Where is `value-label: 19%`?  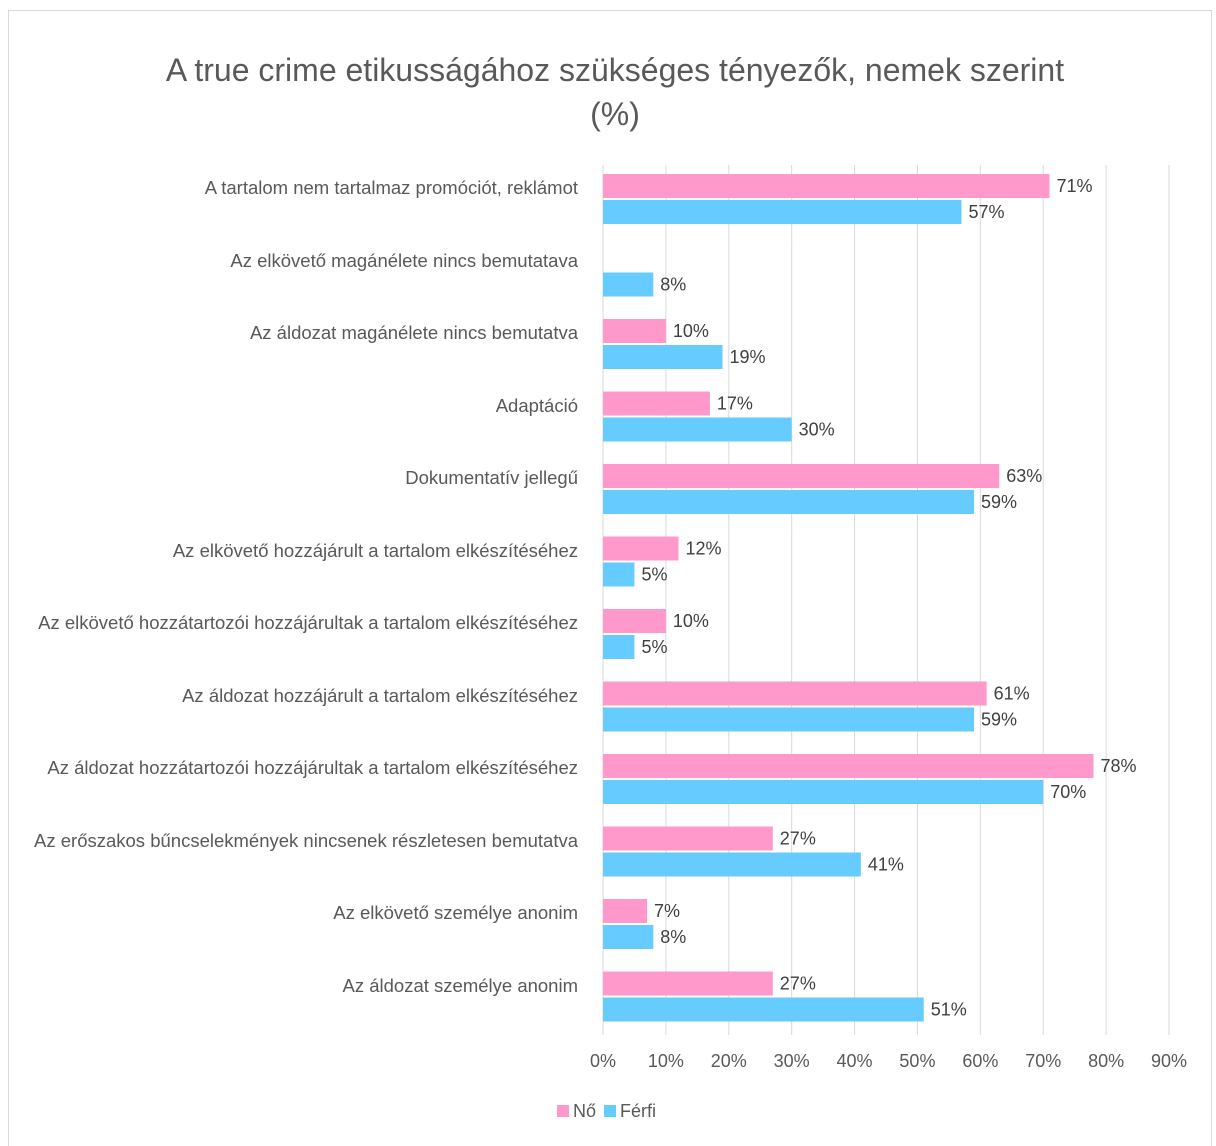
value-label: 19% is located at coordinates (747, 357).